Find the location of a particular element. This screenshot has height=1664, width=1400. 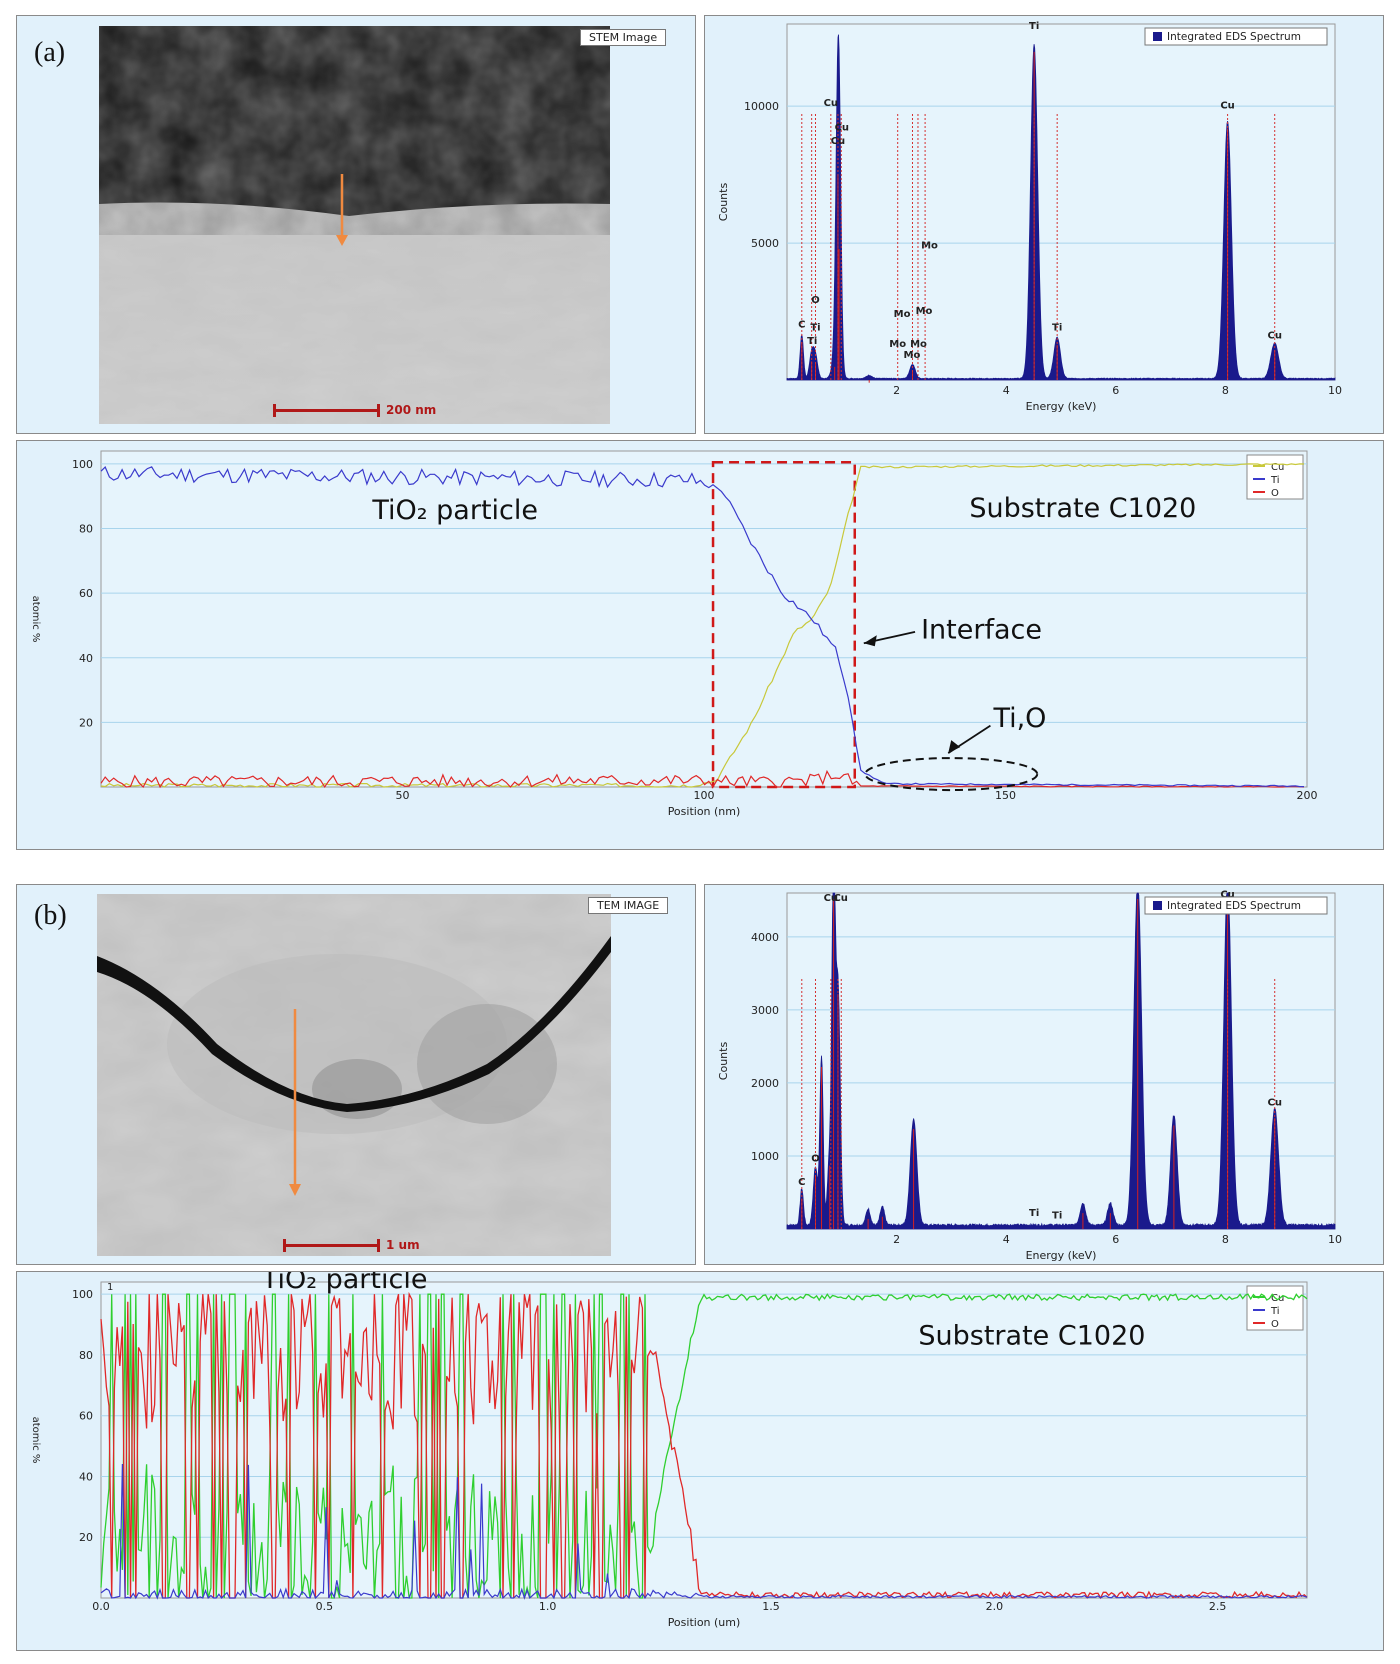

annotation-interface: Interface is located at coordinates (981, 629).